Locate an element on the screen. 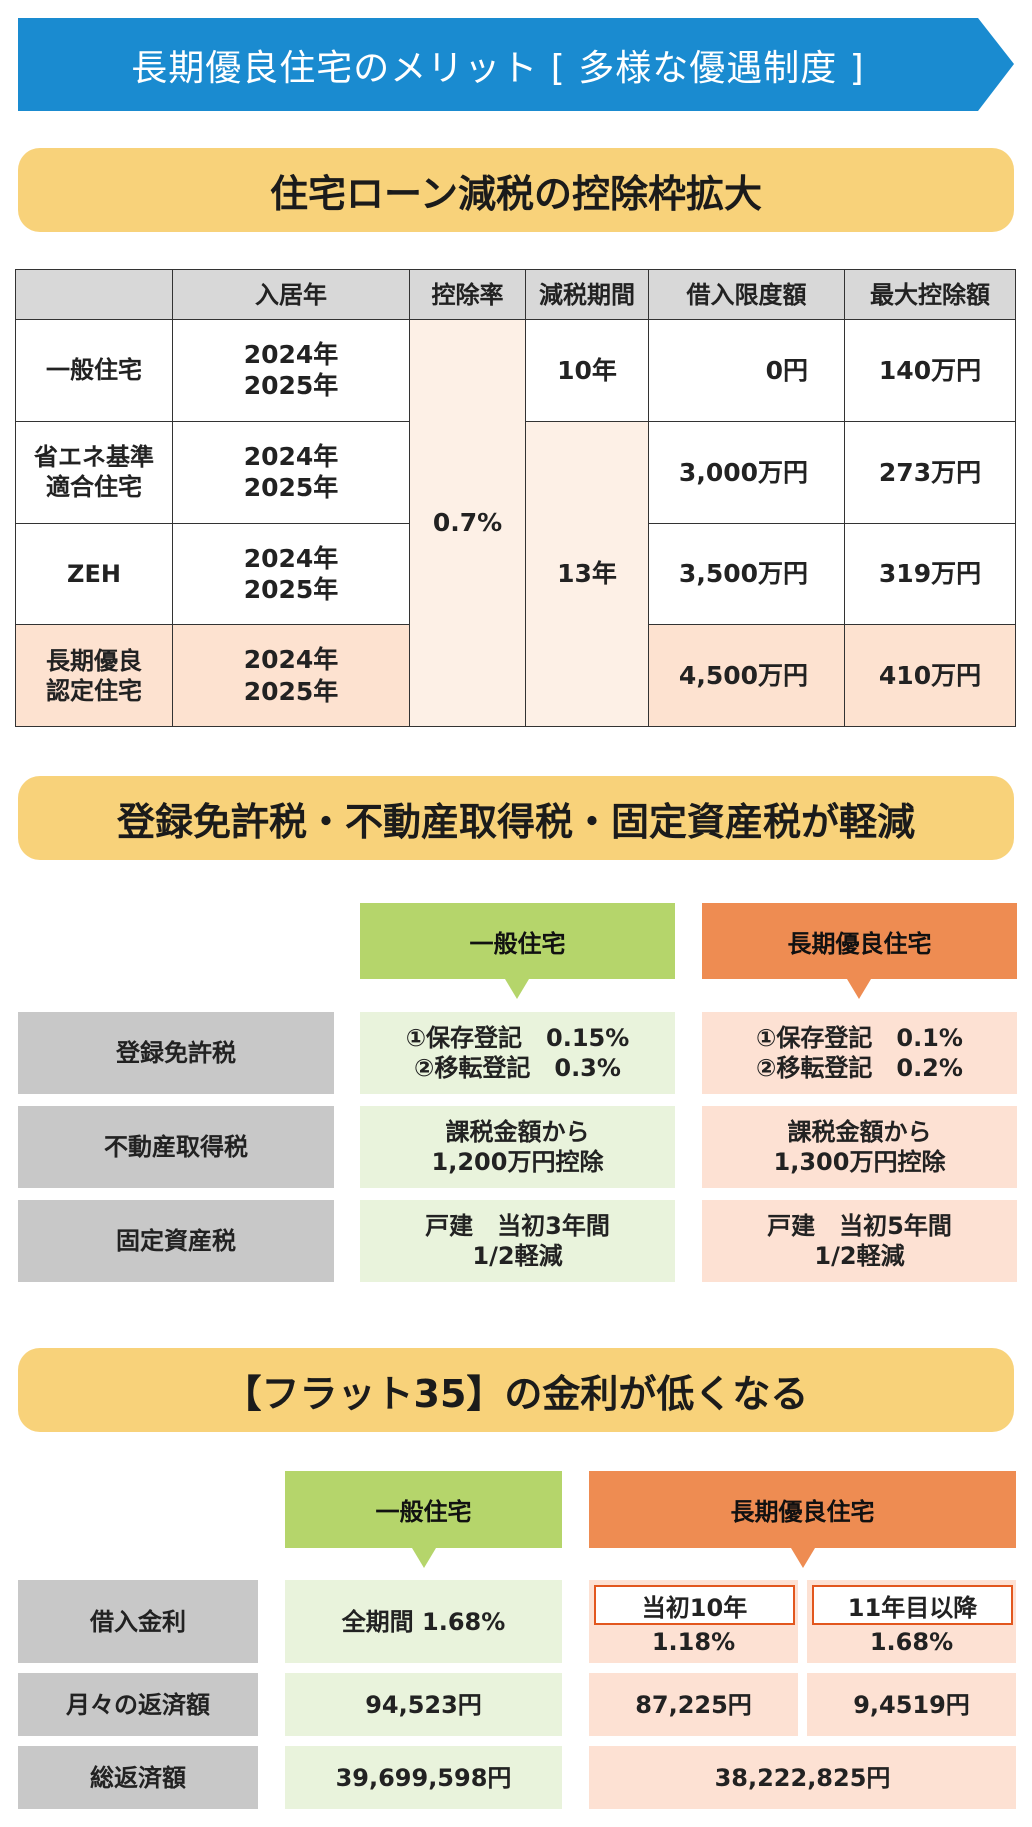  row-type: ZEH is located at coordinates (94, 574).